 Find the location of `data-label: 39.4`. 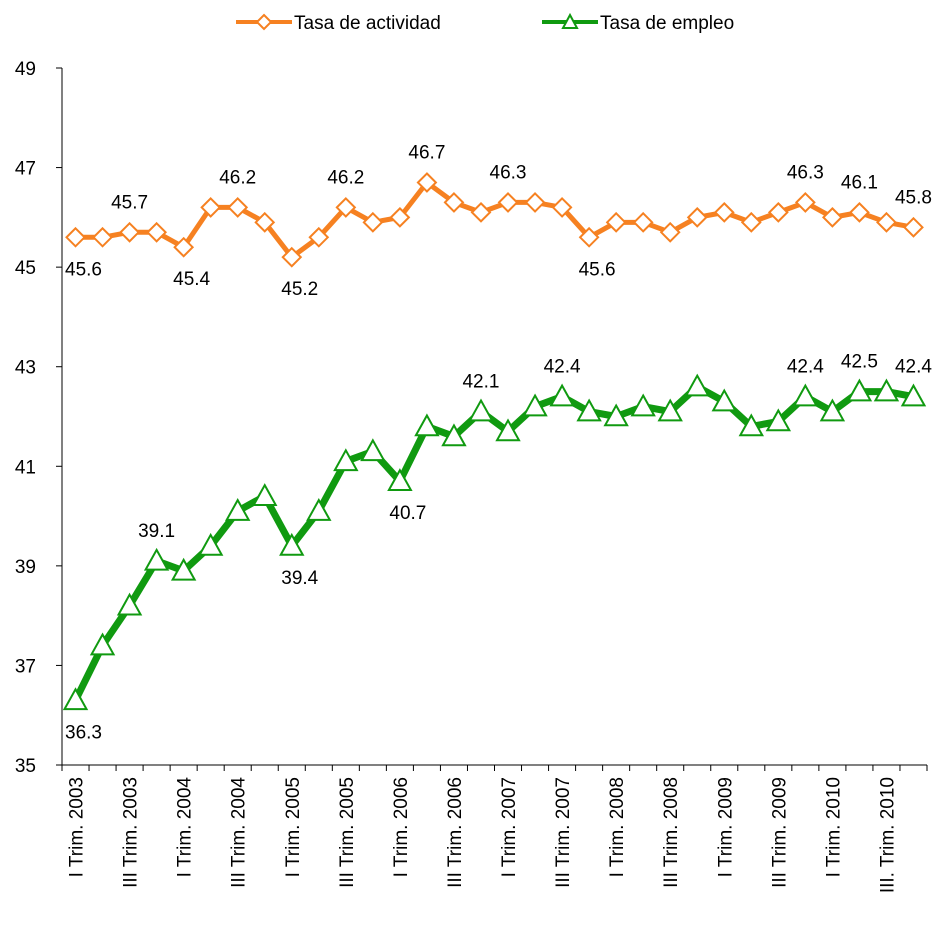

data-label: 39.4 is located at coordinates (299, 578).